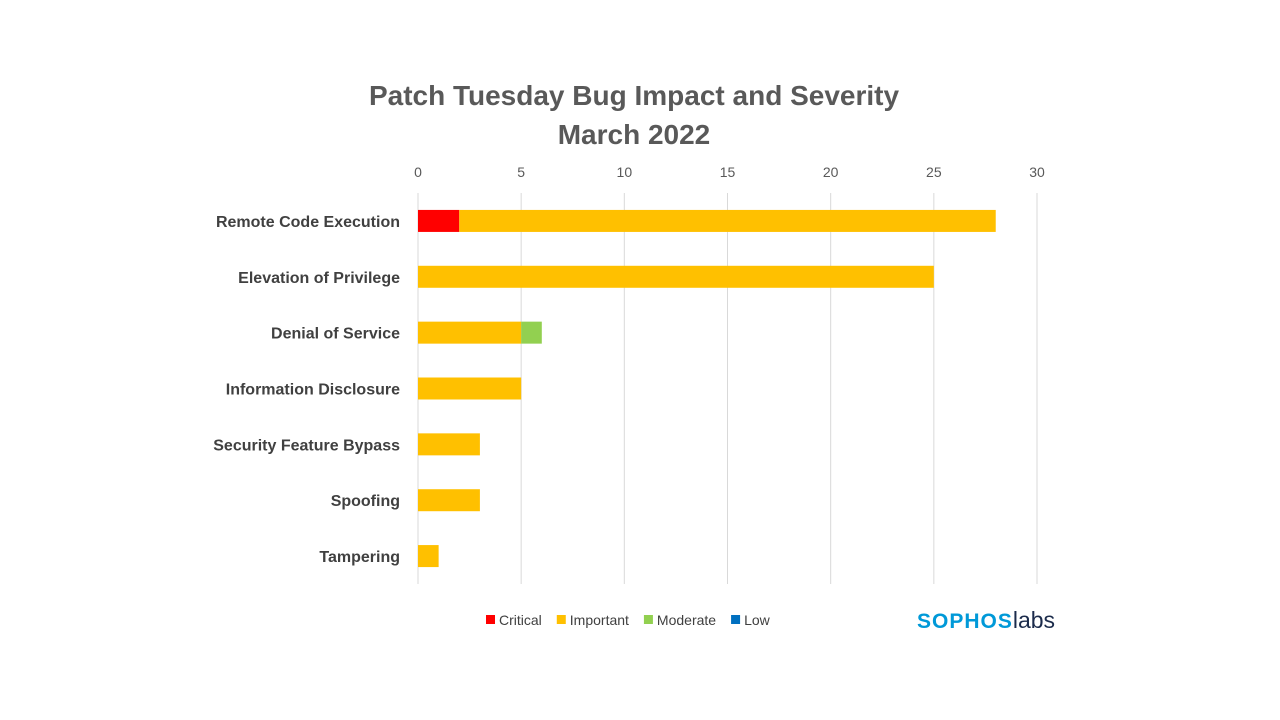  I want to click on x-tick-label-10: 10, so click(625, 172).